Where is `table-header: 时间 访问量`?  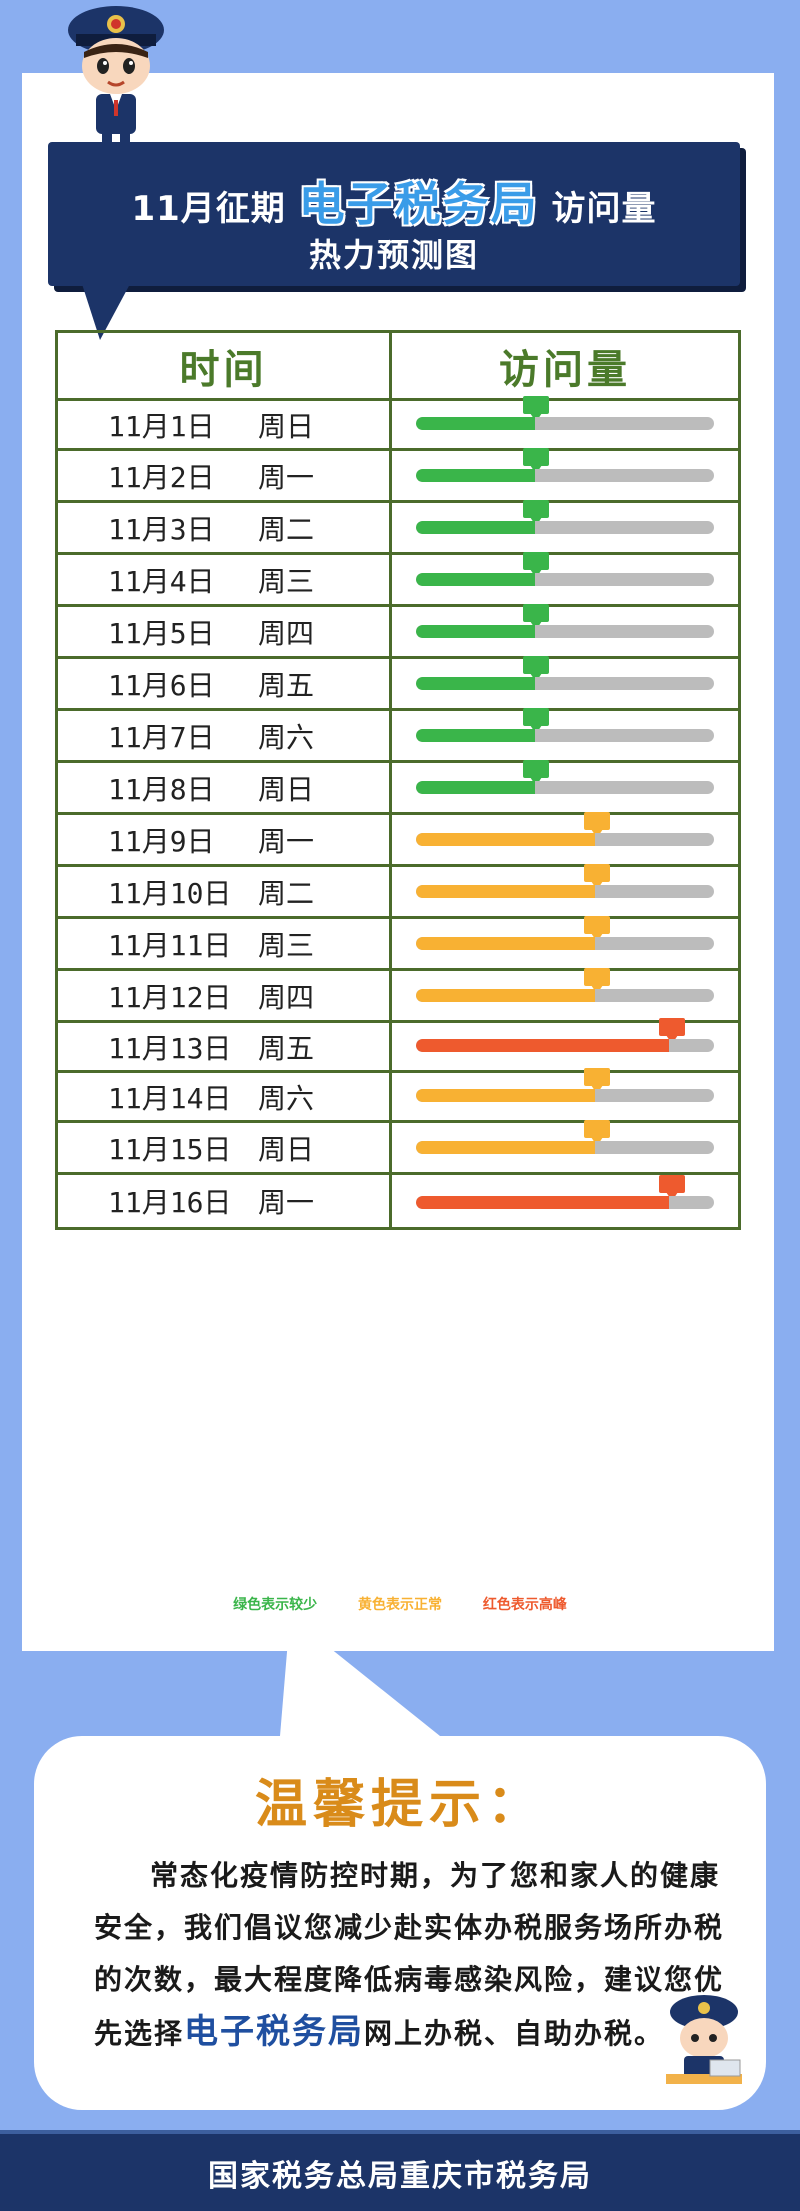
table-header: 时间 访问量 is located at coordinates (398, 367).